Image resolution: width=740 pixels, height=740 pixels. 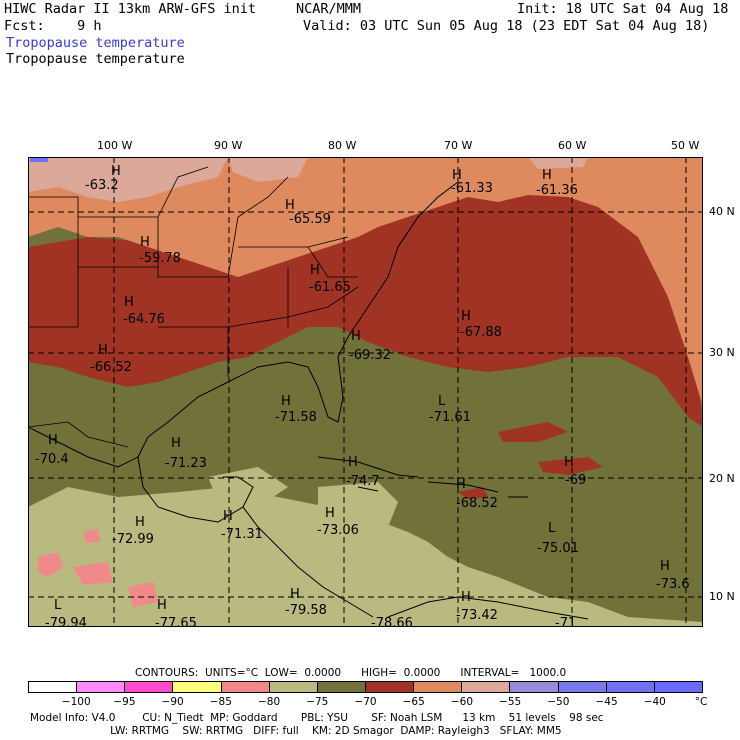 What do you see at coordinates (572, 145) in the screenshot?
I see `lon-label-60w: 60 W` at bounding box center [572, 145].